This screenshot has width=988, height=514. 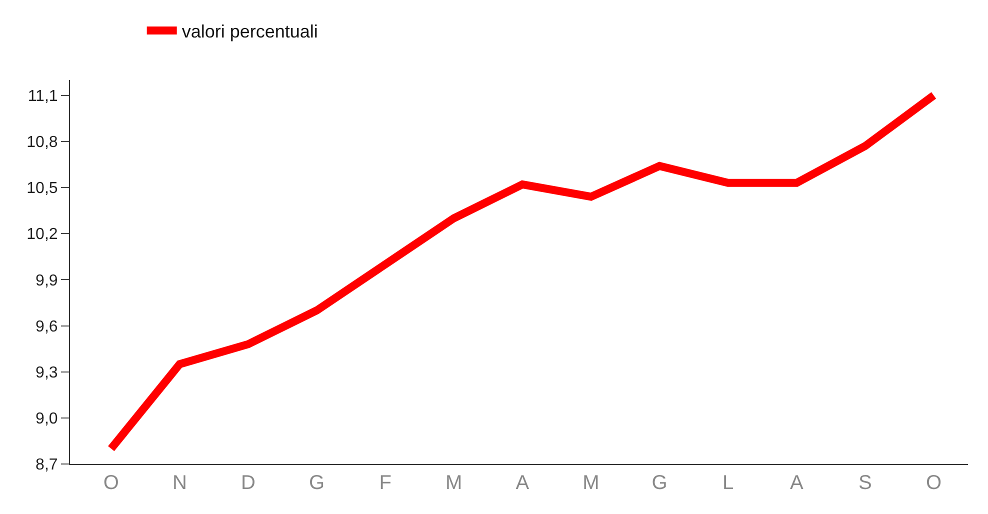 What do you see at coordinates (865, 483) in the screenshot?
I see `x-tick-label: S` at bounding box center [865, 483].